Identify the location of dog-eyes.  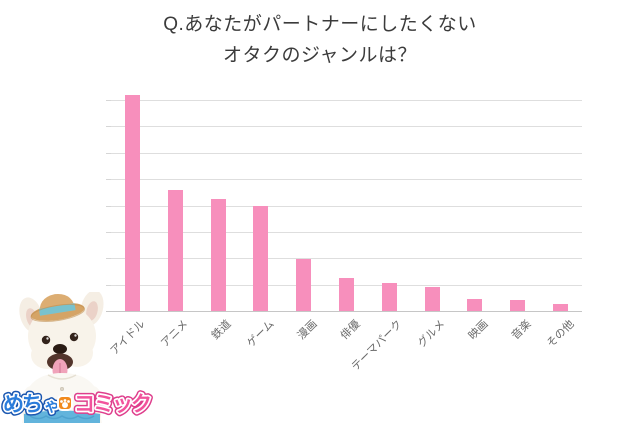
(60, 338).